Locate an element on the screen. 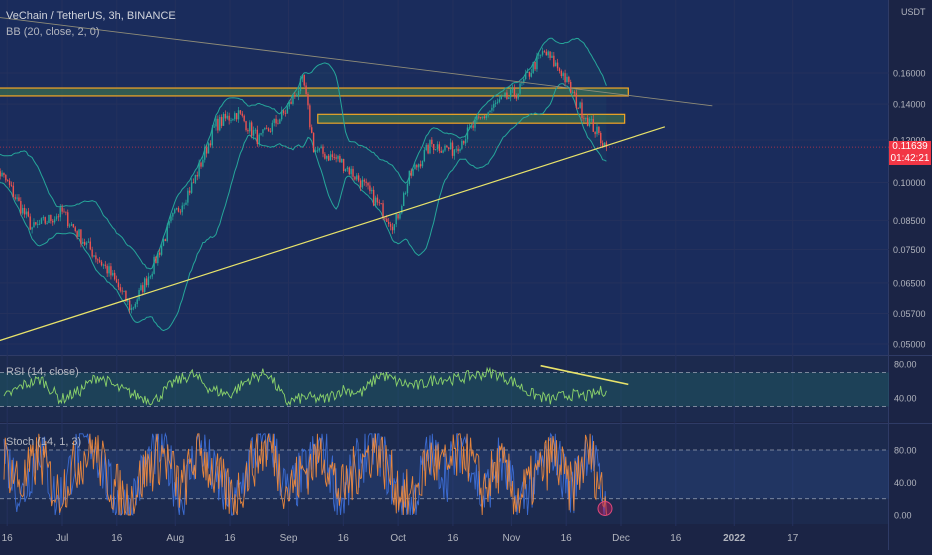 This screenshot has height=555, width=932. time-tick-label: Oct is located at coordinates (398, 538).